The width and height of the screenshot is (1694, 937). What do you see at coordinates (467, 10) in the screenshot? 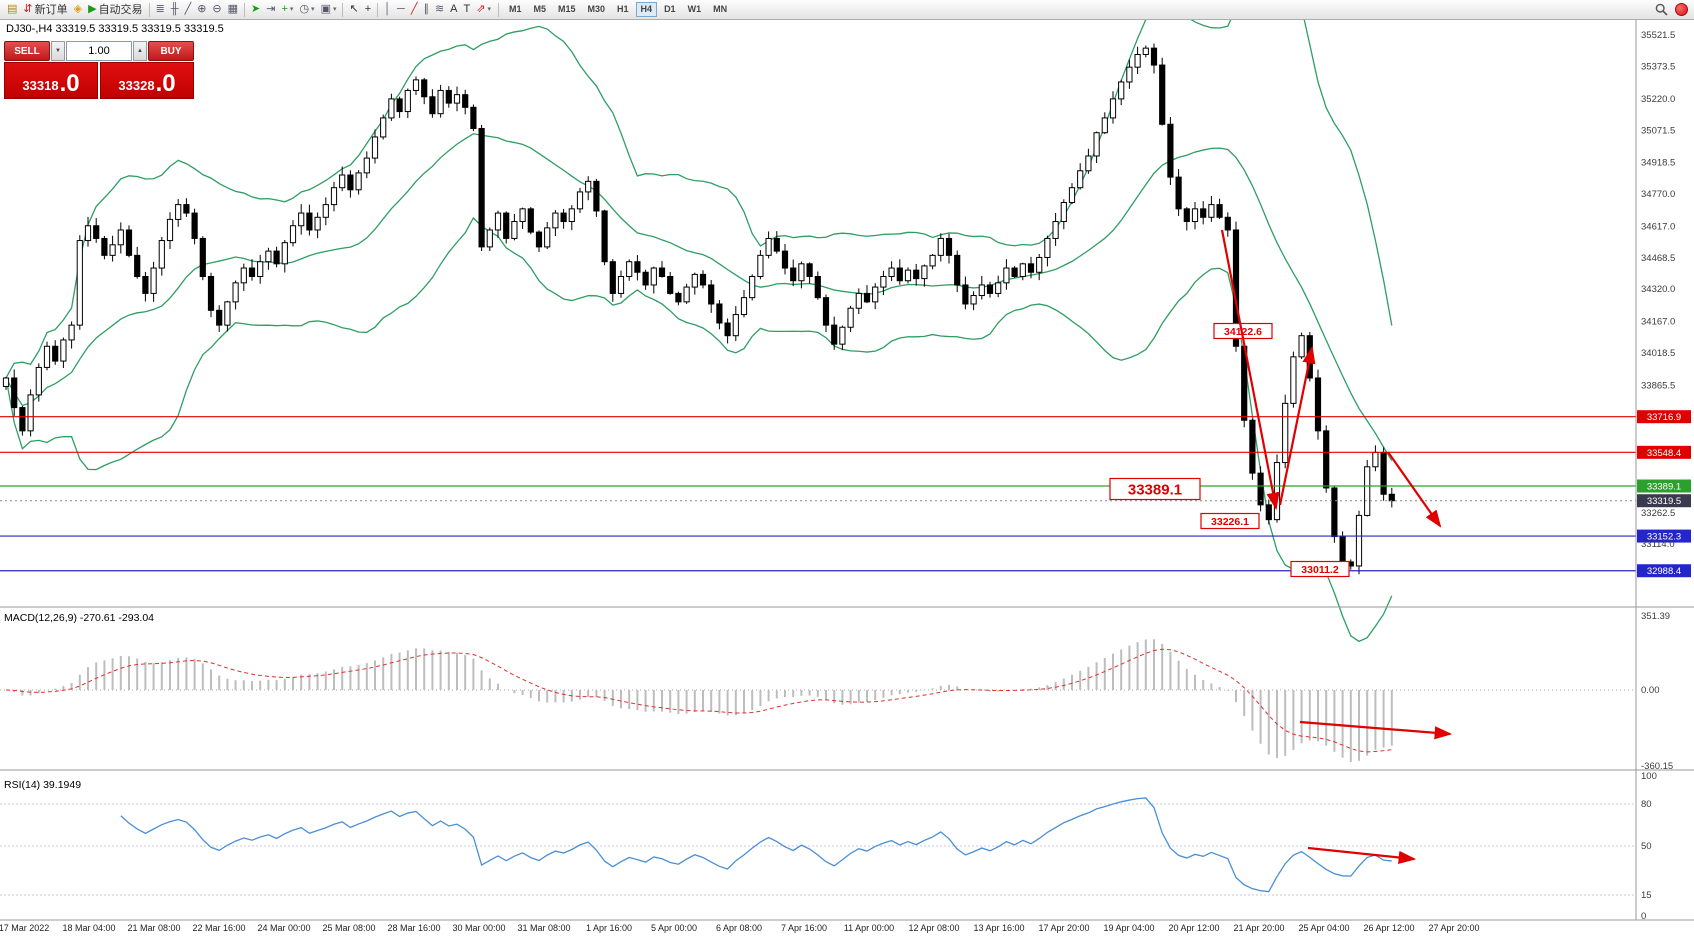
I see `label-icon: T` at bounding box center [467, 10].